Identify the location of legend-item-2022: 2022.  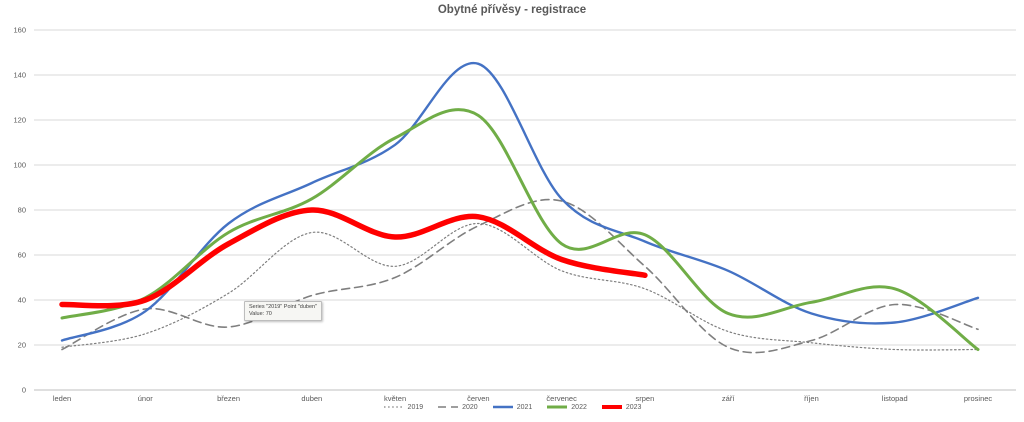
(566, 407).